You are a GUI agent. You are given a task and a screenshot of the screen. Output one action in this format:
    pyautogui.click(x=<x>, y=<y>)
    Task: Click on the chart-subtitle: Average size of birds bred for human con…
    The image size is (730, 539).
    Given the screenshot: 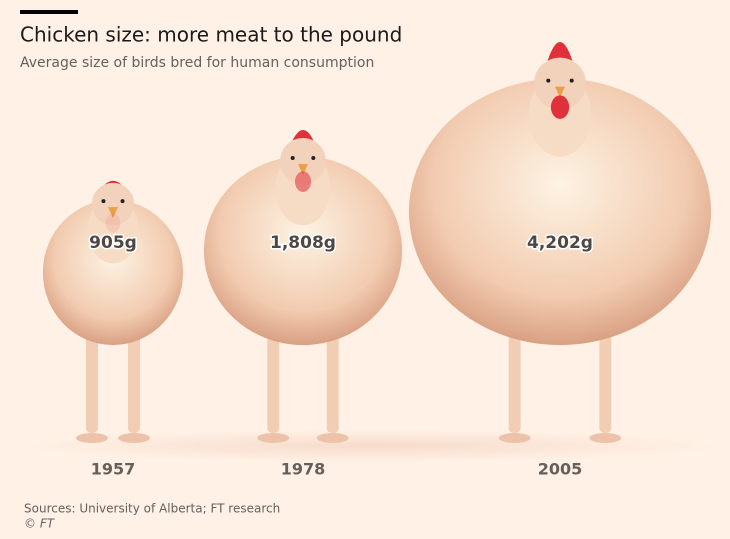 What is the action you would take?
    pyautogui.click(x=197, y=63)
    